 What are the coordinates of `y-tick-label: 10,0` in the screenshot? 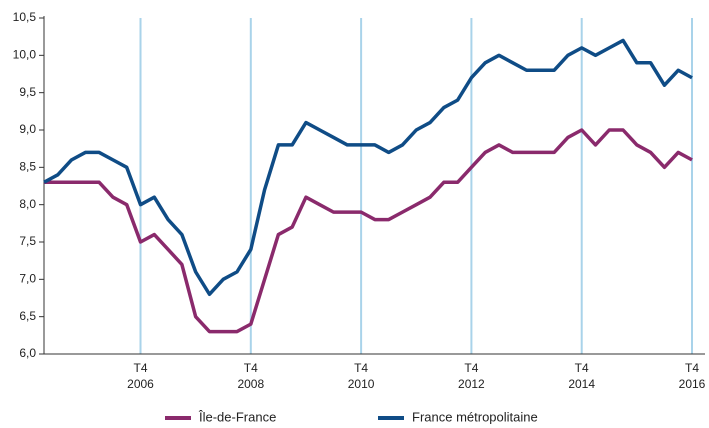 It's located at (25, 55).